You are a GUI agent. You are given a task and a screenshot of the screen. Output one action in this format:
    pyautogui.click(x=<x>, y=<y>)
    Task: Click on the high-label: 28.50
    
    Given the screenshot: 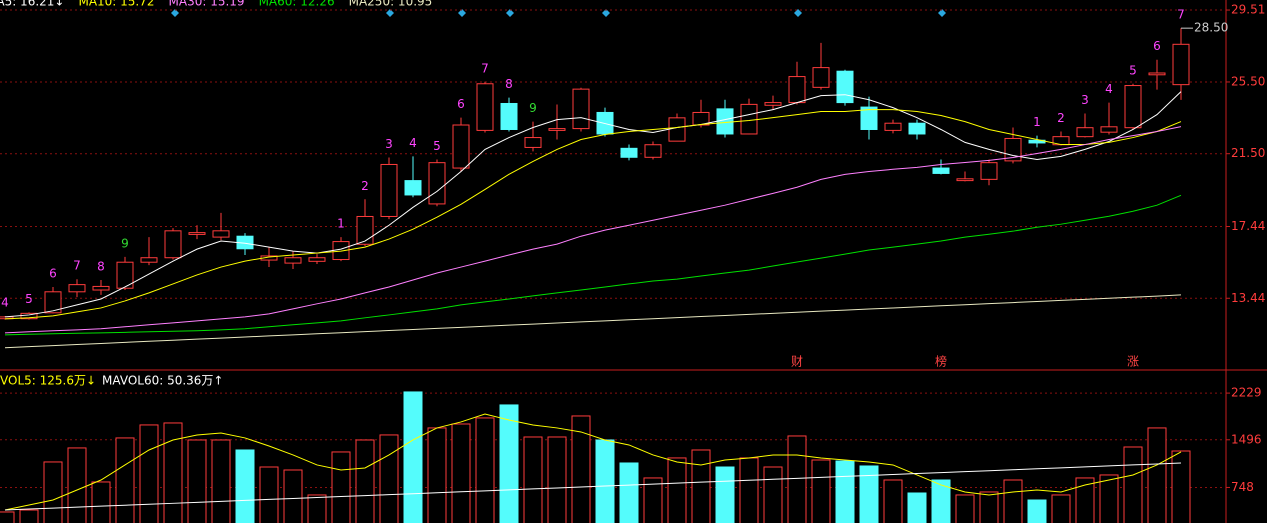 What is the action you would take?
    pyautogui.click(x=1211, y=28)
    